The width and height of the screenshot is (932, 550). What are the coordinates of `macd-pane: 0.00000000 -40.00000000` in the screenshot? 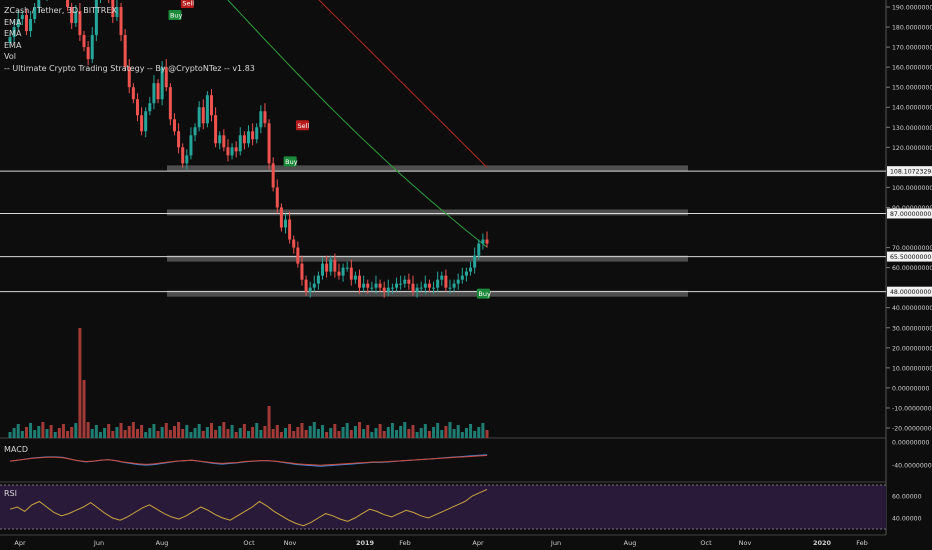 It's located at (470, 455).